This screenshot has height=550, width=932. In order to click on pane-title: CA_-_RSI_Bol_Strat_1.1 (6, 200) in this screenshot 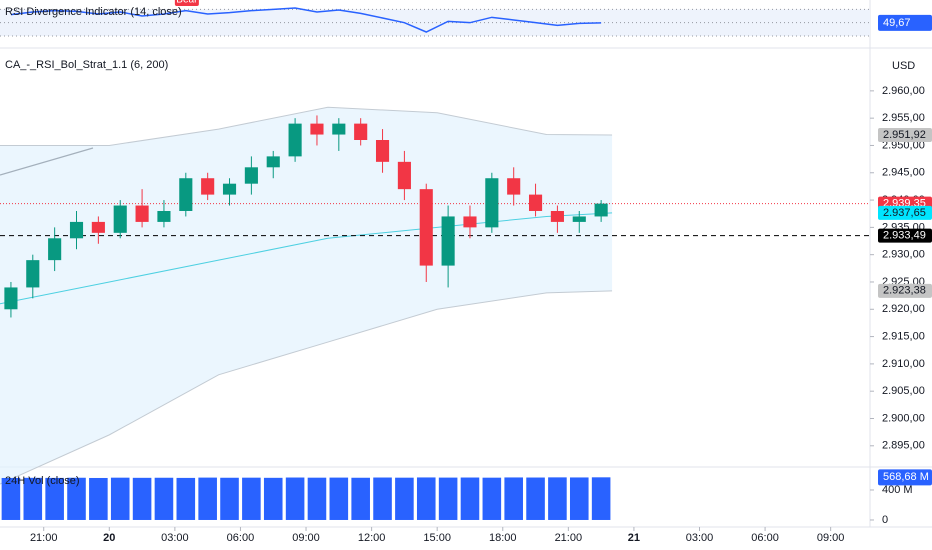, I will do `click(86, 65)`.